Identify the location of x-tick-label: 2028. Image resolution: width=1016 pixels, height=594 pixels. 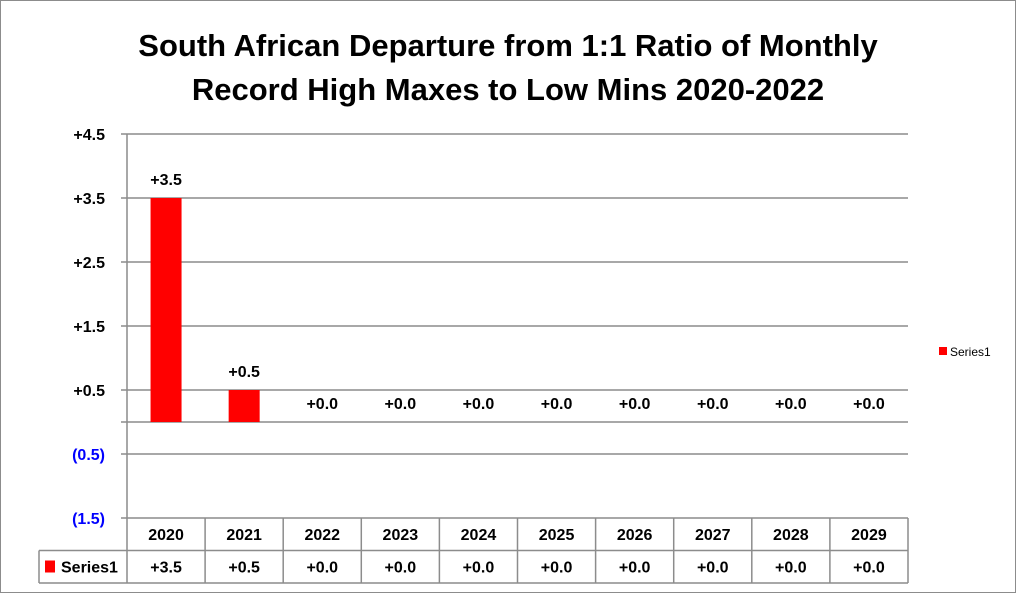
(791, 535).